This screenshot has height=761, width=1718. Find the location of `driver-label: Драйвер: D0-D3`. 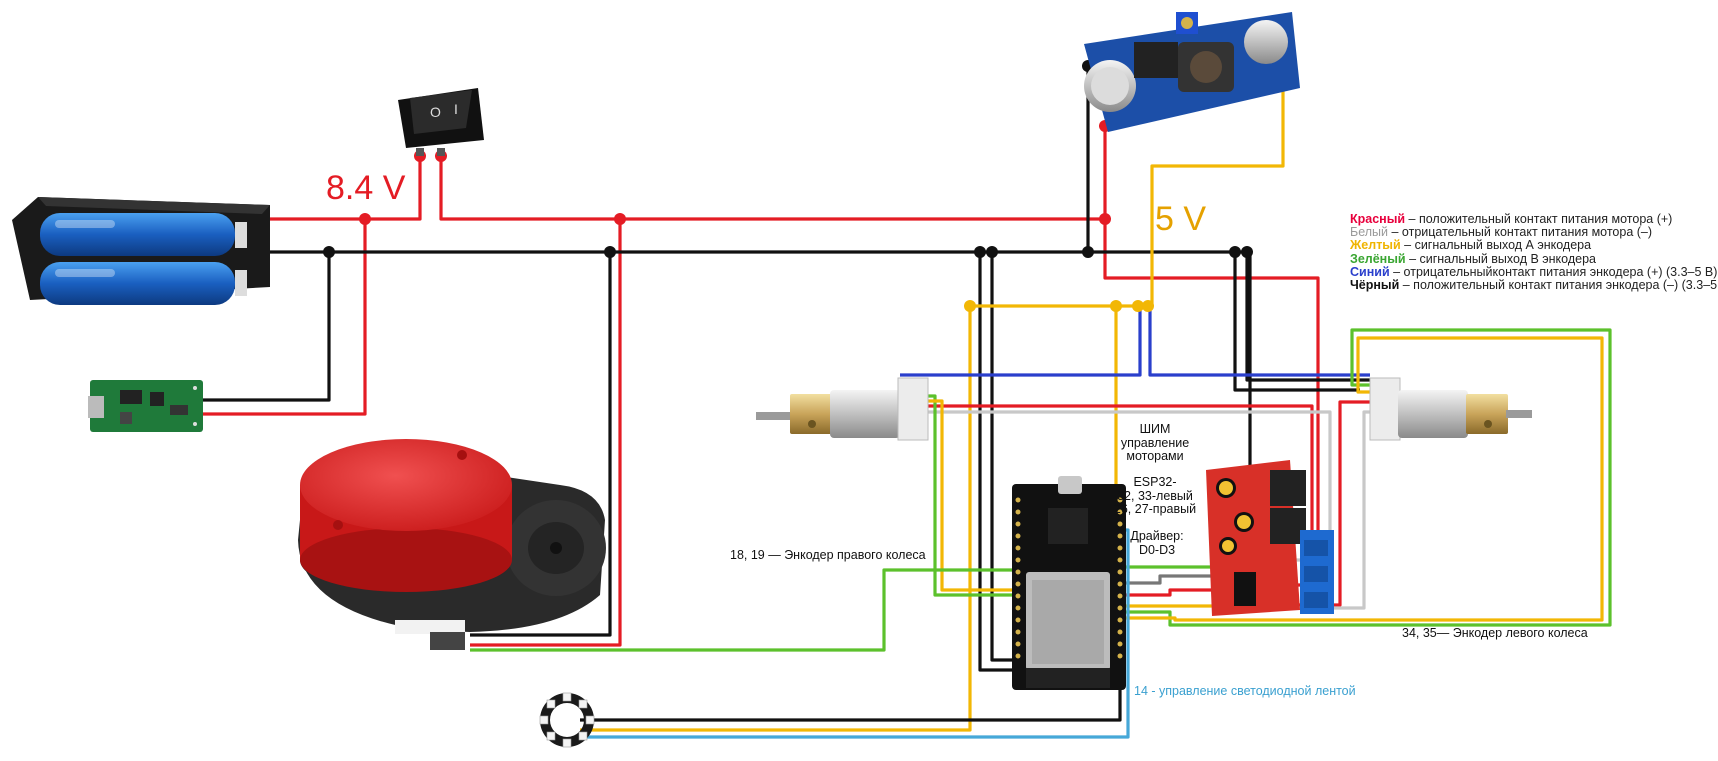

driver-label: Драйвер: D0-D3 is located at coordinates (1157, 543).